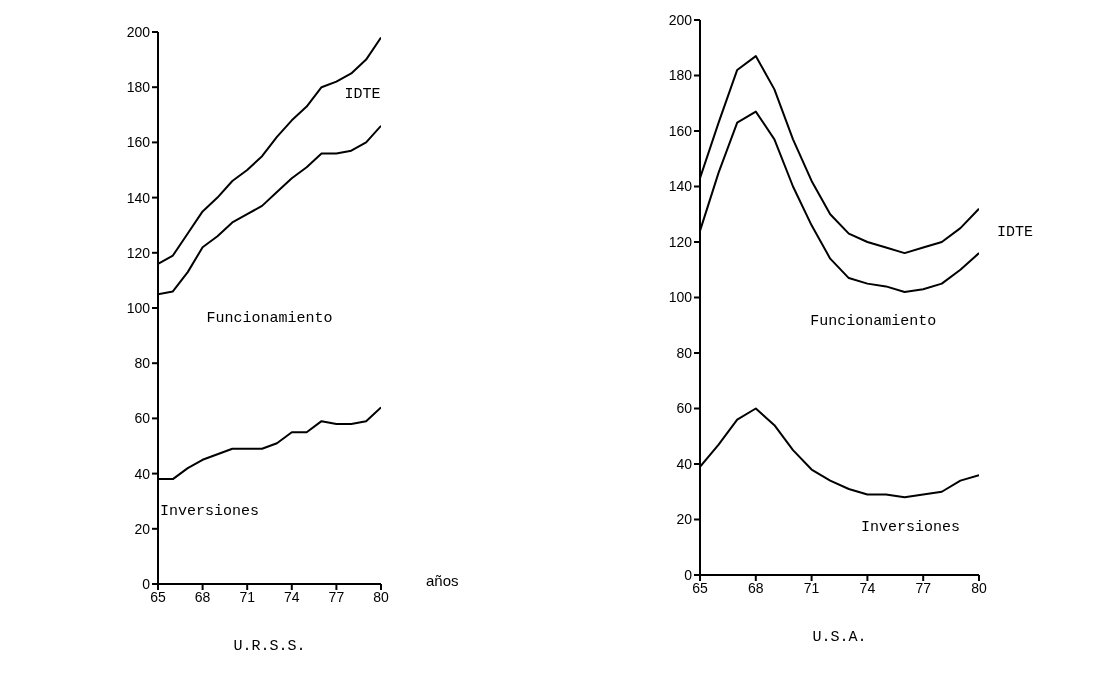  Describe the element at coordinates (442, 581) in the screenshot. I see `x-axis-title: años` at that location.